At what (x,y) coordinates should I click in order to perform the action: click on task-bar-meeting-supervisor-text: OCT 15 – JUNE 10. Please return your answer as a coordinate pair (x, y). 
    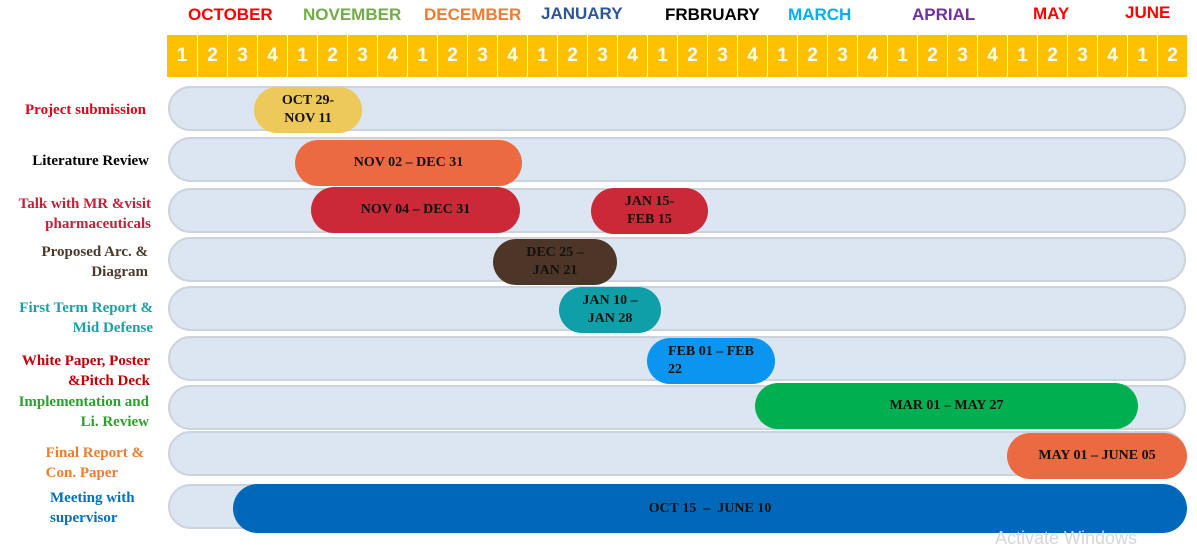
    Looking at the image, I should click on (710, 508).